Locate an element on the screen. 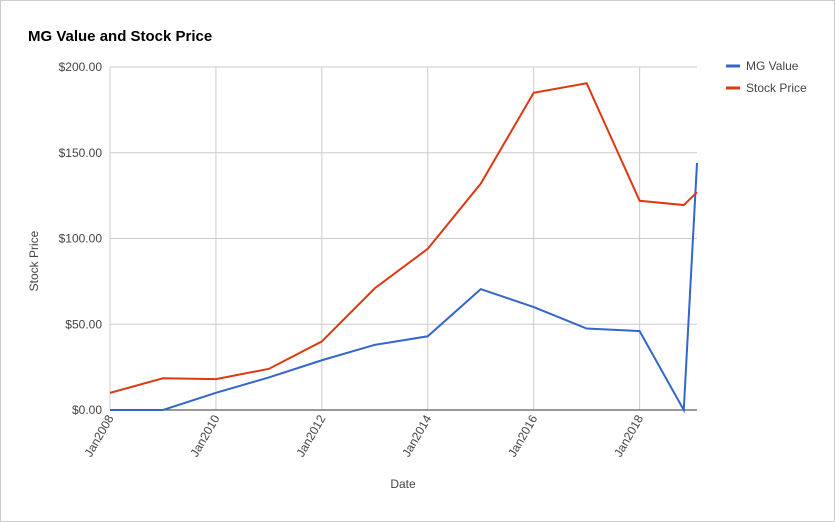 The height and width of the screenshot is (522, 835). y-tick-label: $0.00 is located at coordinates (87, 410).